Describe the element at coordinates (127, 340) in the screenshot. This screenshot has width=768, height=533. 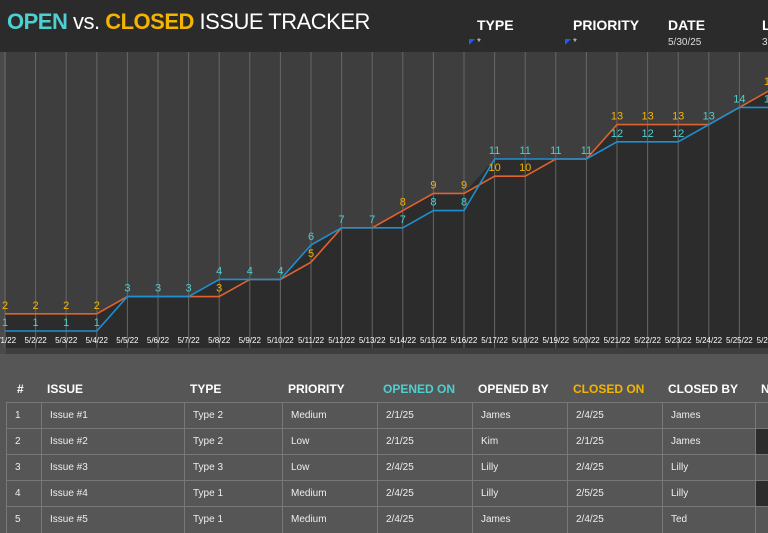
I see `x-tick-label: 5/5/22` at that location.